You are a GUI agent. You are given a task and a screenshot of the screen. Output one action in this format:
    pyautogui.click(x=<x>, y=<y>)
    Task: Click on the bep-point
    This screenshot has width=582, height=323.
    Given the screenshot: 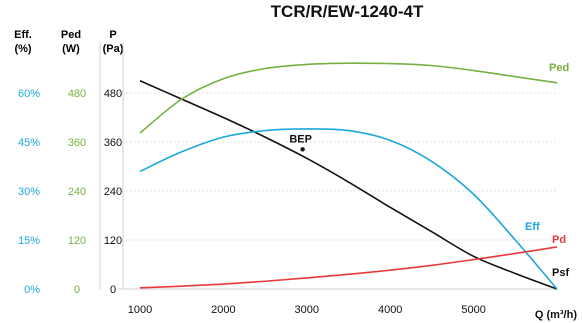 What is the action you would take?
    pyautogui.click(x=302, y=149)
    